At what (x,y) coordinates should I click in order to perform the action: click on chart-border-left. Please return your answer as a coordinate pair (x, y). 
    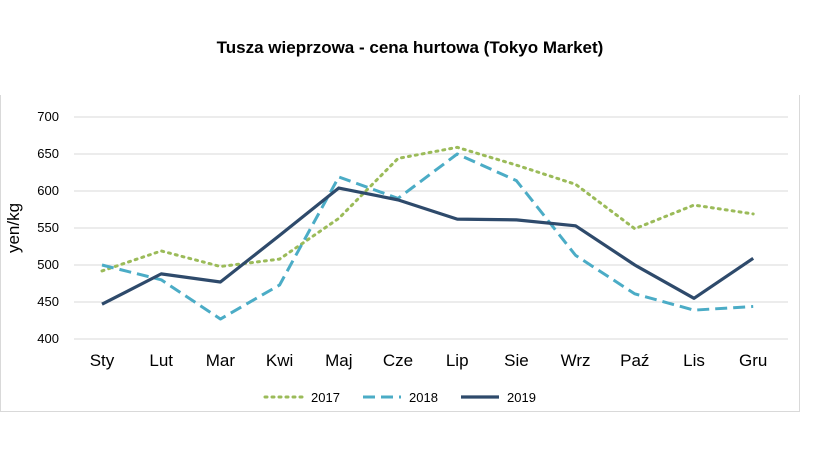
    Looking at the image, I should click on (0, 253).